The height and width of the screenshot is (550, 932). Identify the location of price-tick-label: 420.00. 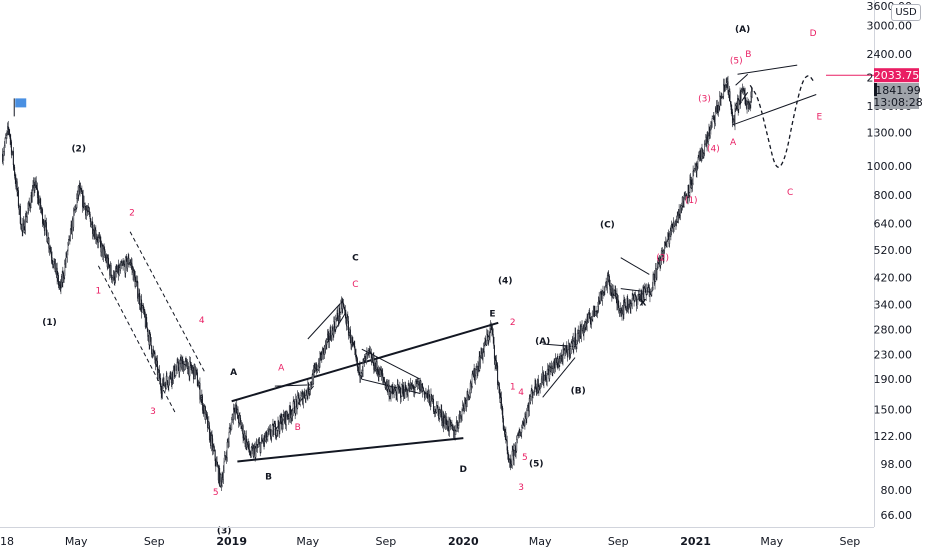
(893, 278).